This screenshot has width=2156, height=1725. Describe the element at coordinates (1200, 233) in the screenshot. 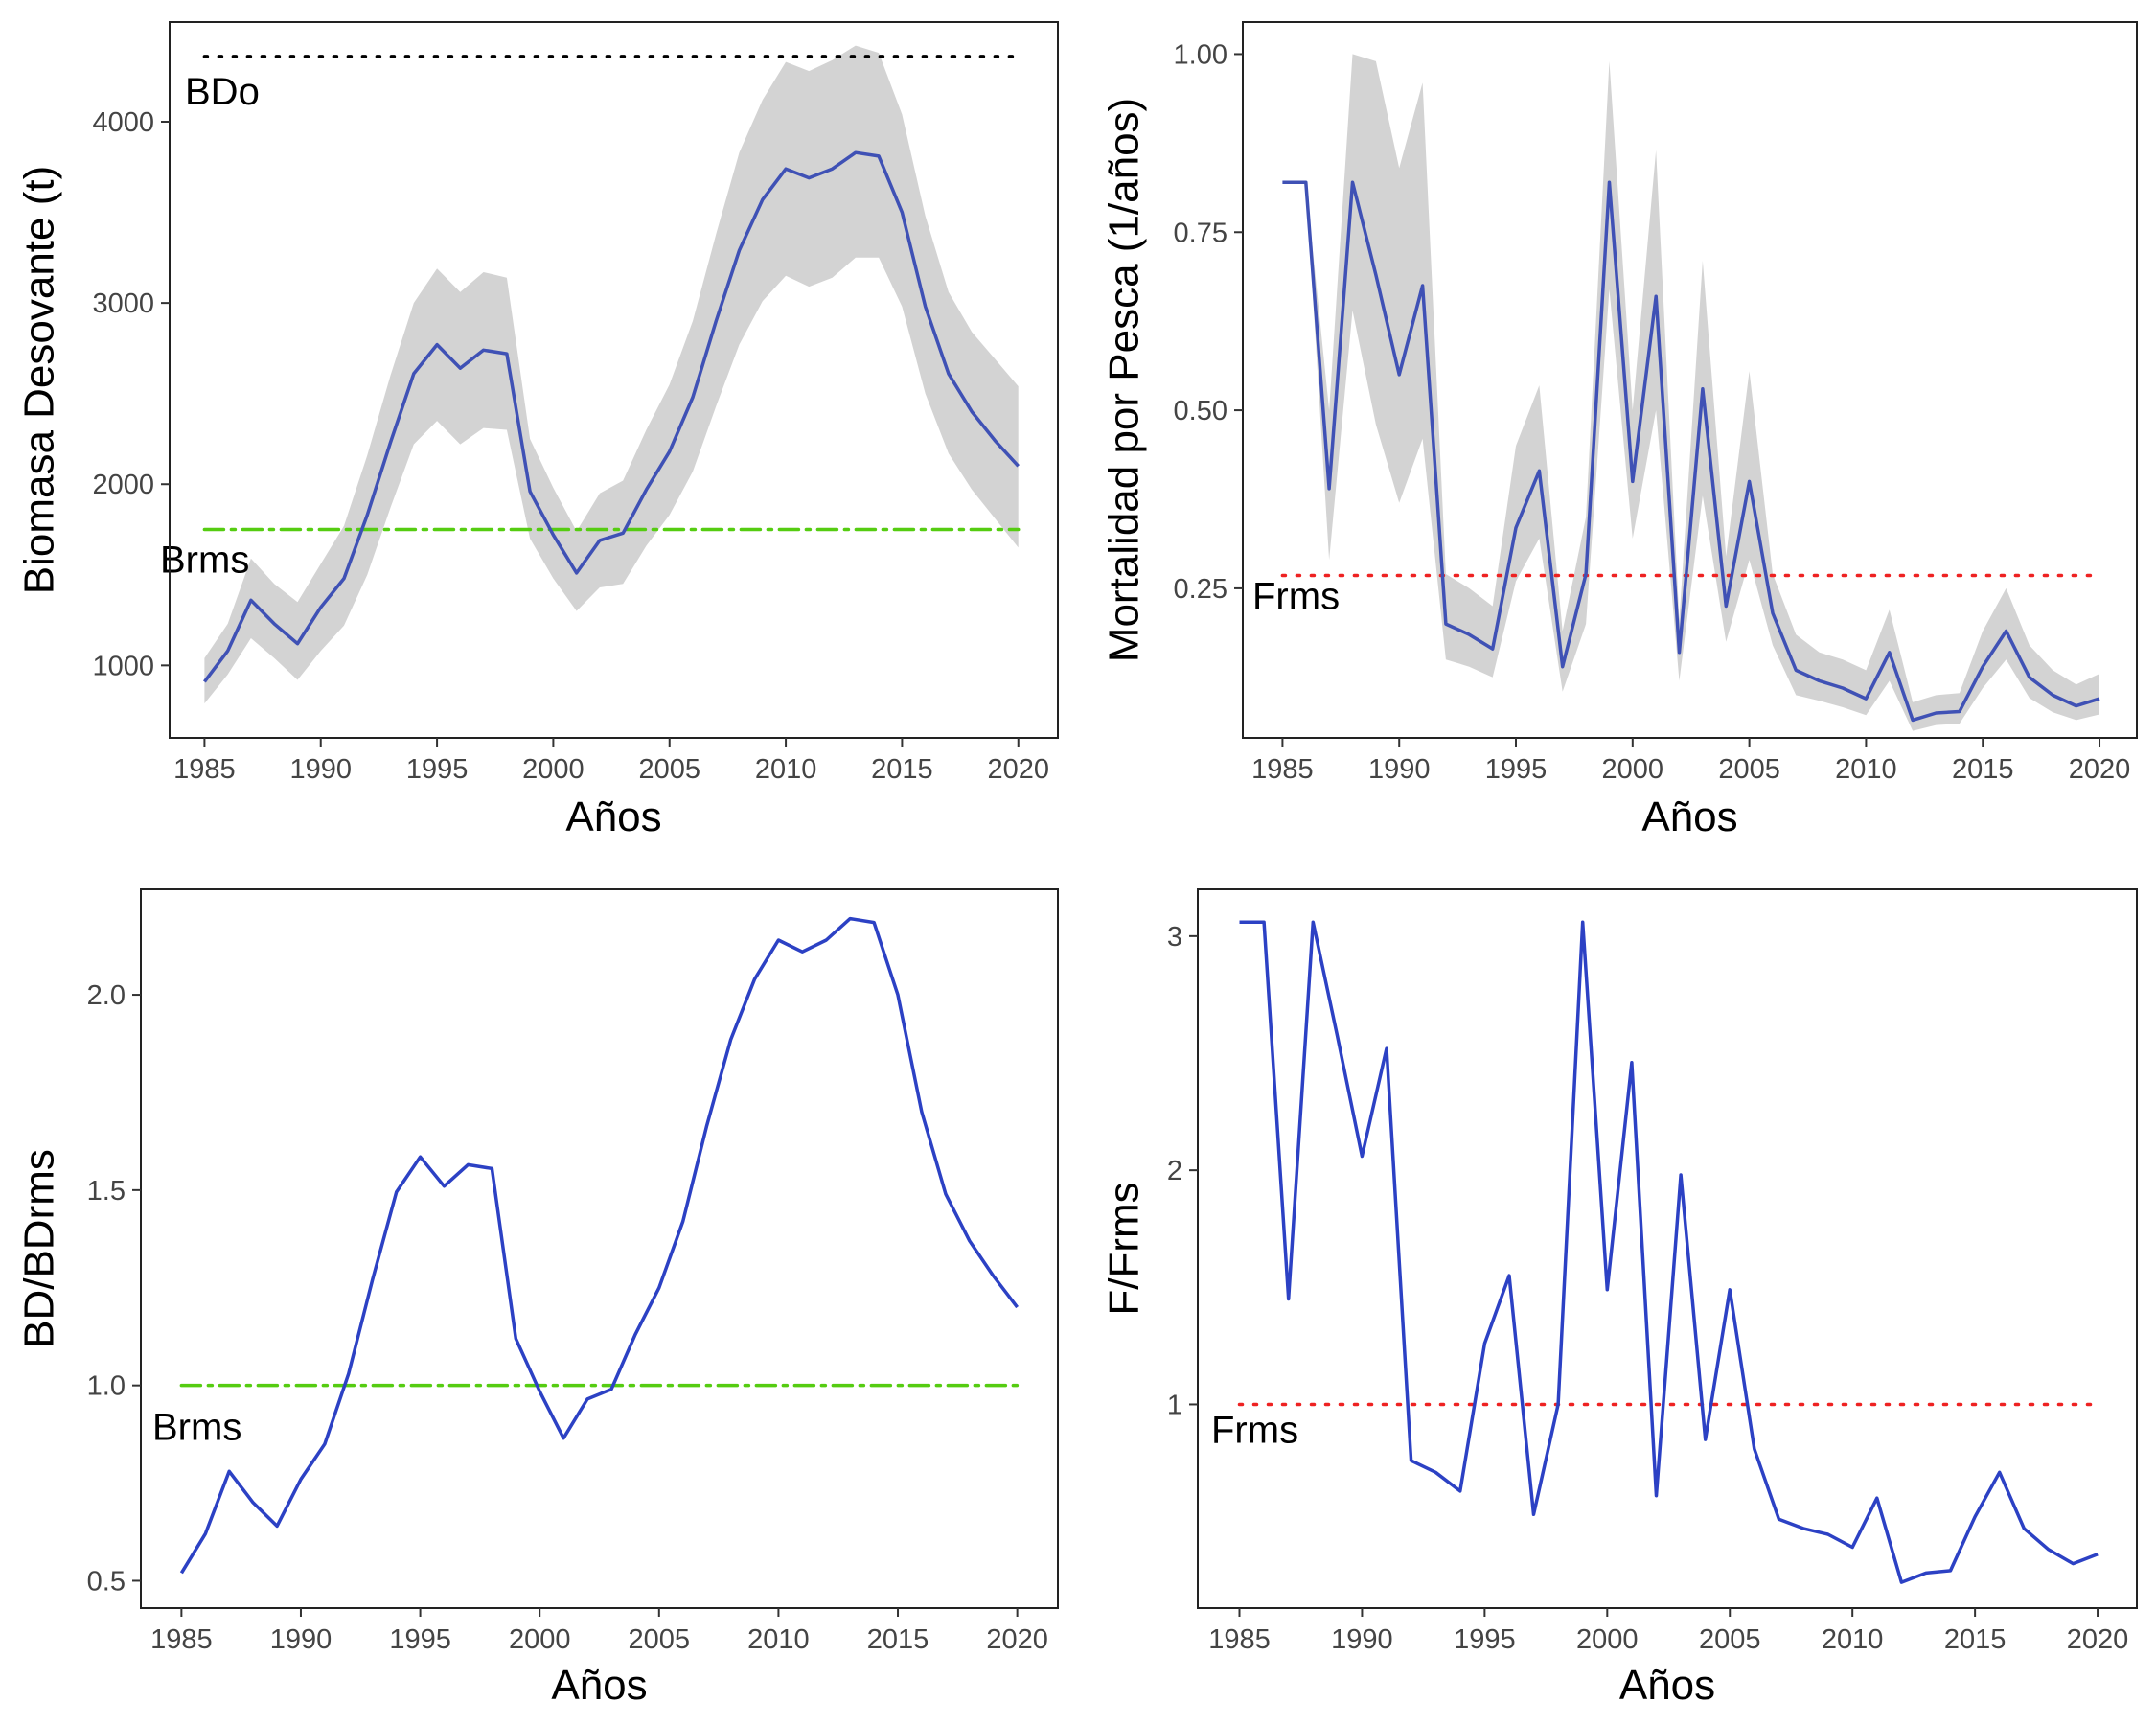

I see `y-tick-label: 0.75` at that location.